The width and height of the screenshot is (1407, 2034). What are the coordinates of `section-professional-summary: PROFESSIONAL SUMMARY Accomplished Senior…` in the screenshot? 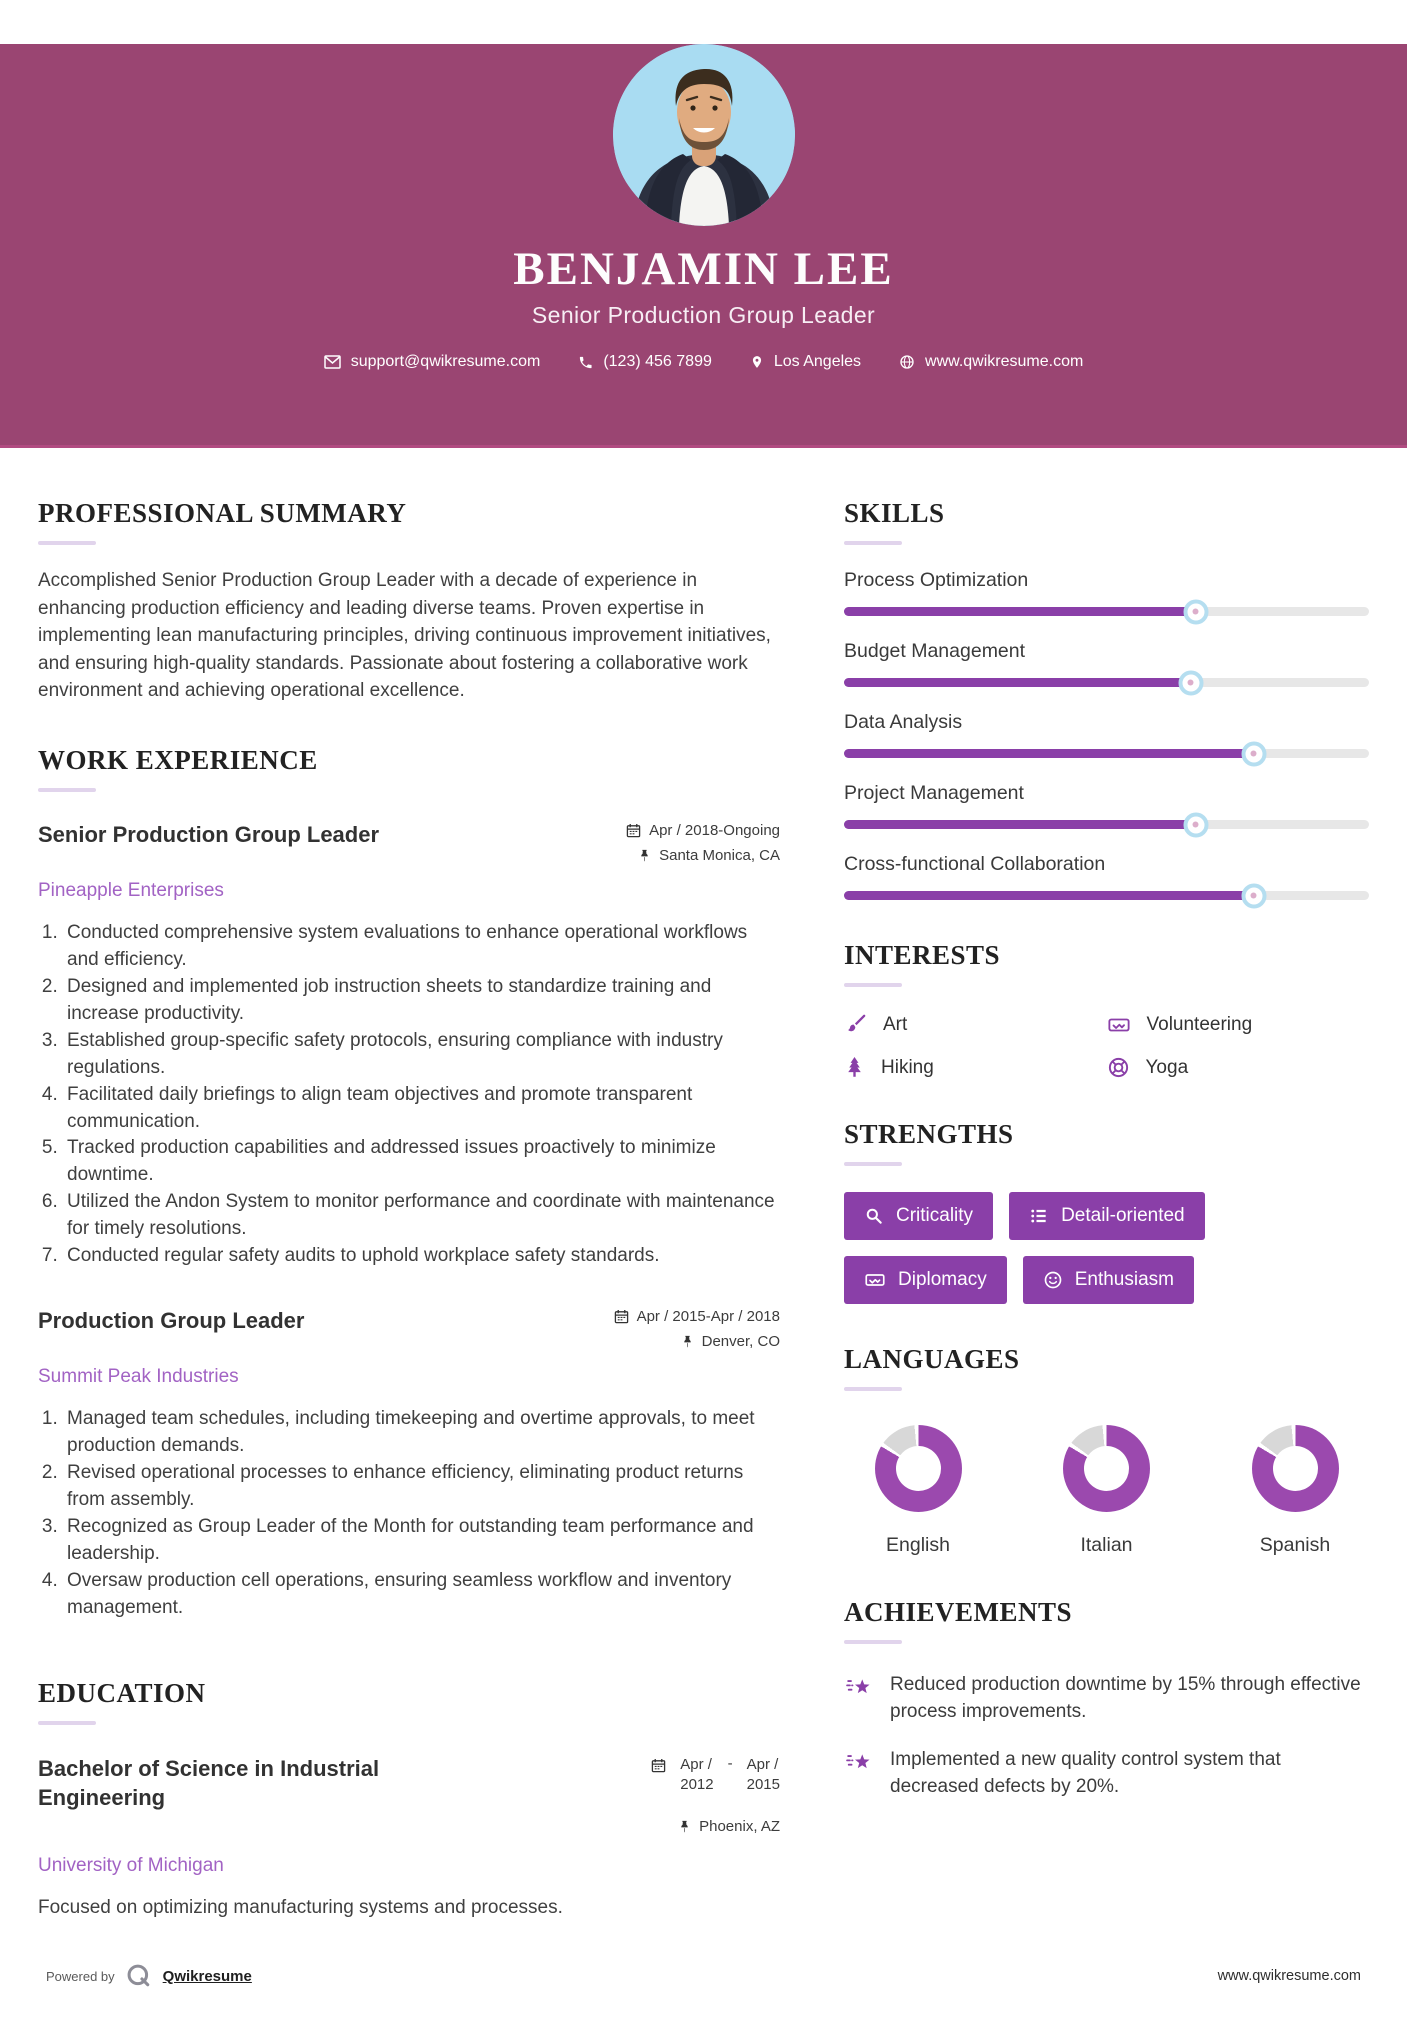 It's located at (409, 601).